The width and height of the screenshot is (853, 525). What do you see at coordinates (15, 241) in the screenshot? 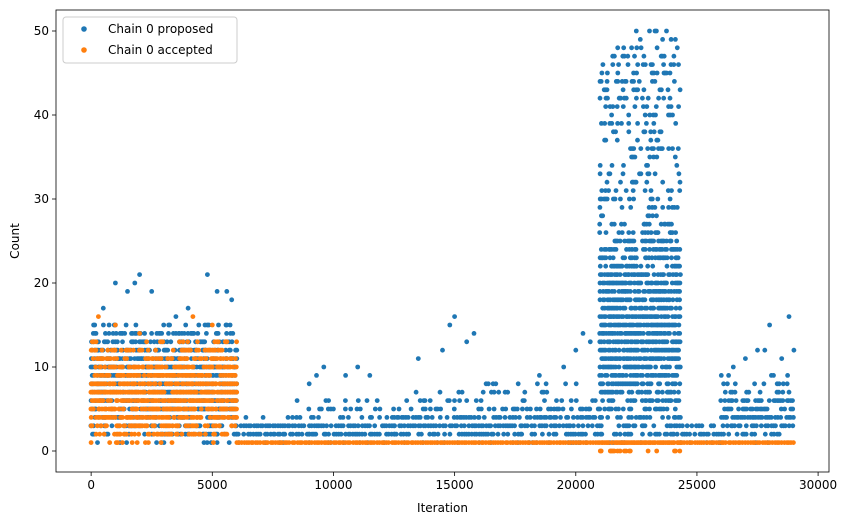
I see `y-axis-label: Count` at bounding box center [15, 241].